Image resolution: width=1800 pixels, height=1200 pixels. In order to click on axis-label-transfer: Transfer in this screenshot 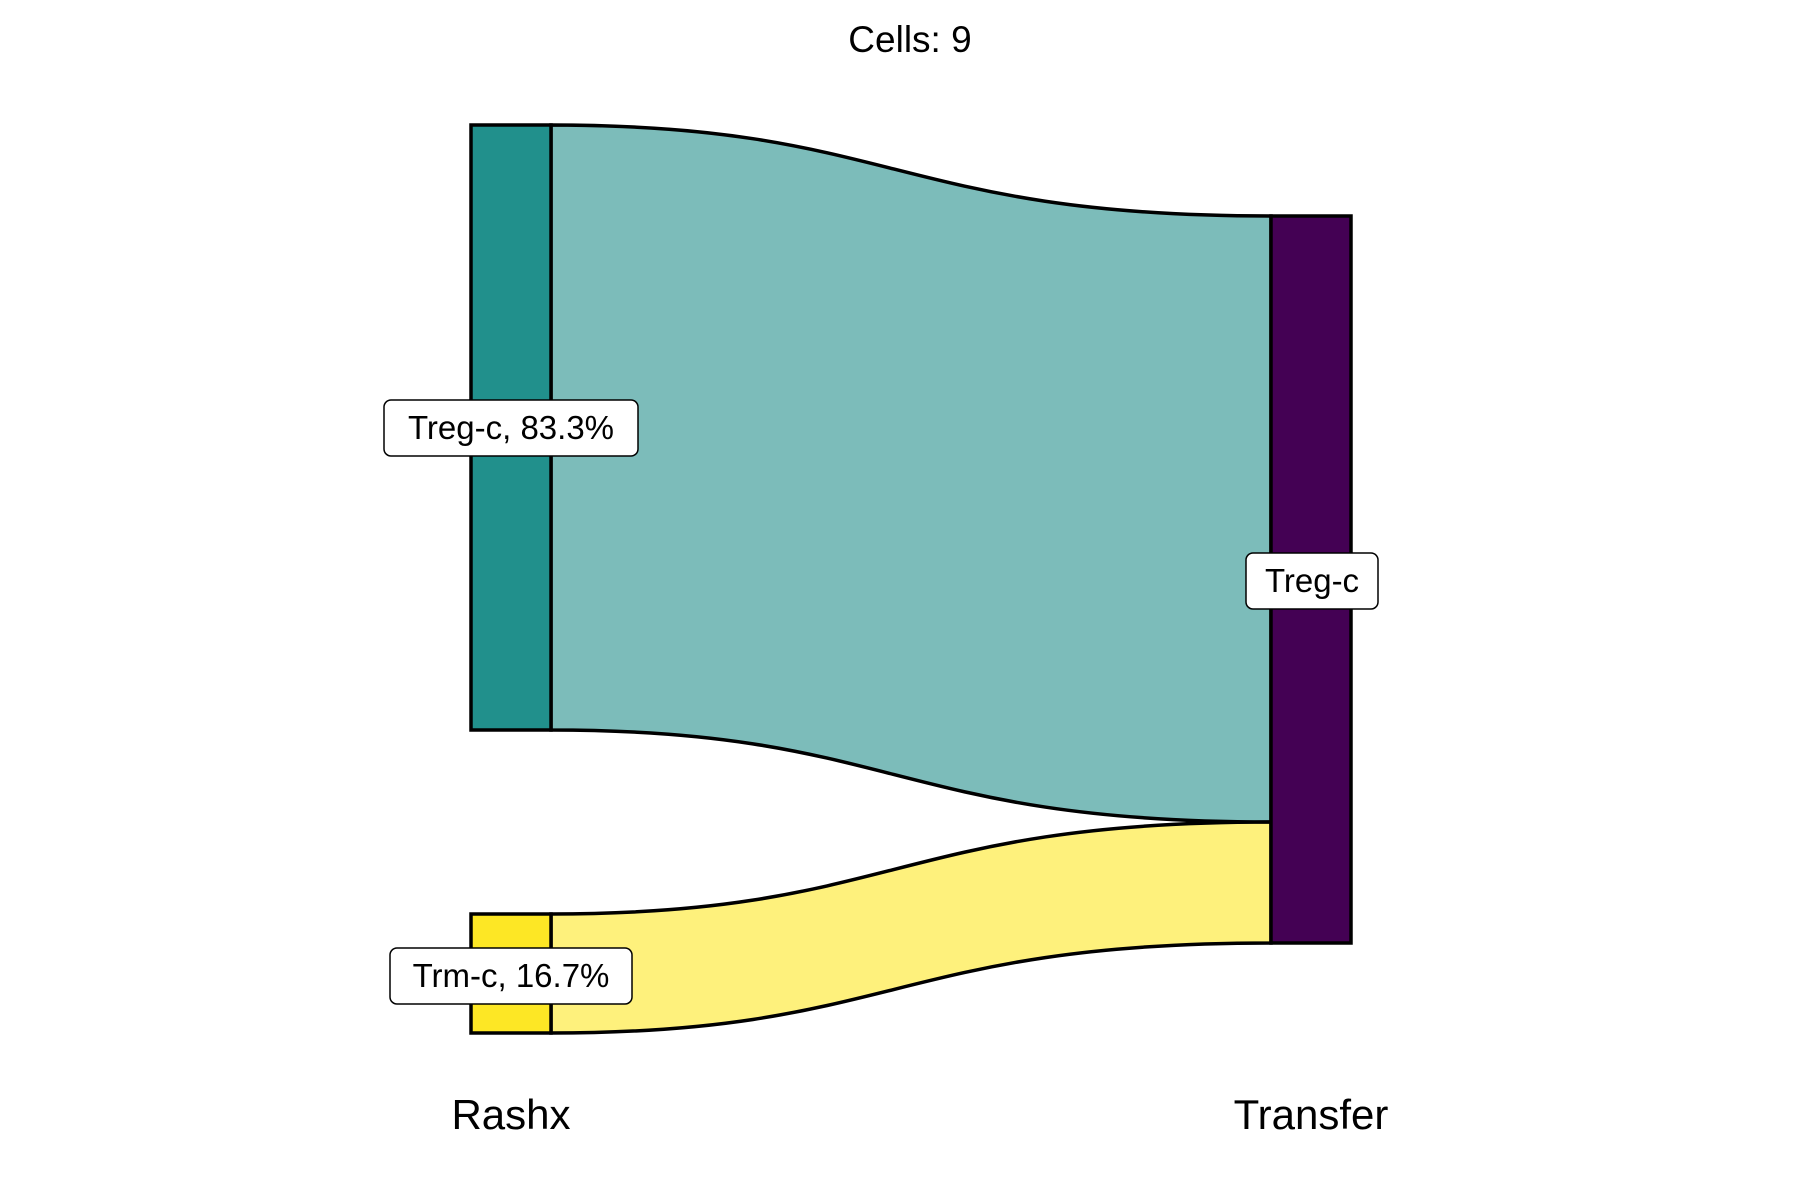, I will do `click(1311, 1114)`.